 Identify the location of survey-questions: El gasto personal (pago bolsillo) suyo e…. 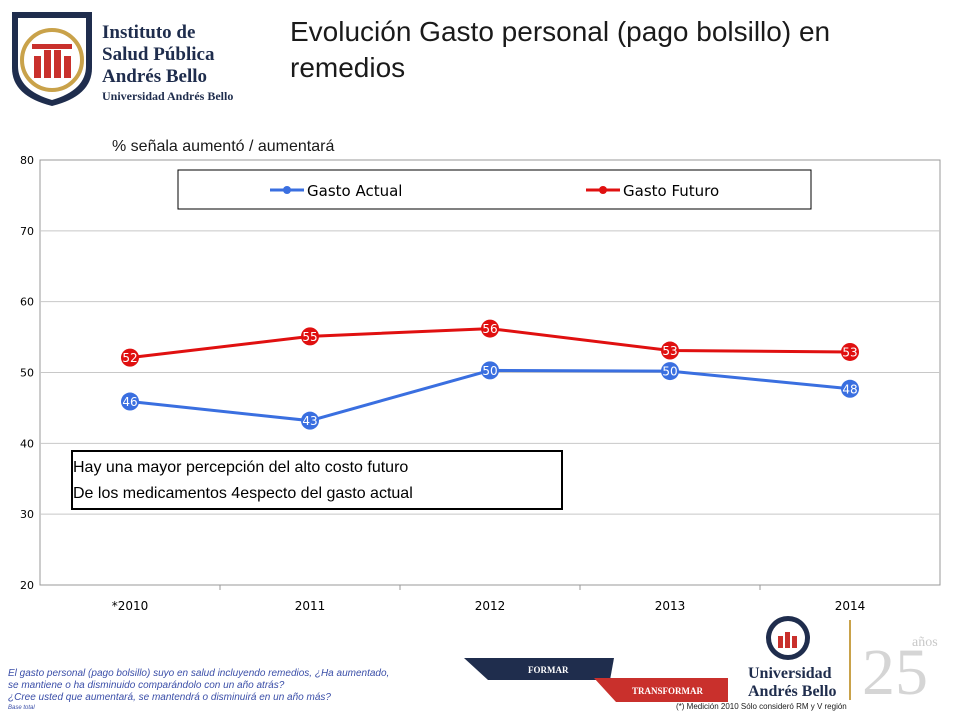
(243, 690).